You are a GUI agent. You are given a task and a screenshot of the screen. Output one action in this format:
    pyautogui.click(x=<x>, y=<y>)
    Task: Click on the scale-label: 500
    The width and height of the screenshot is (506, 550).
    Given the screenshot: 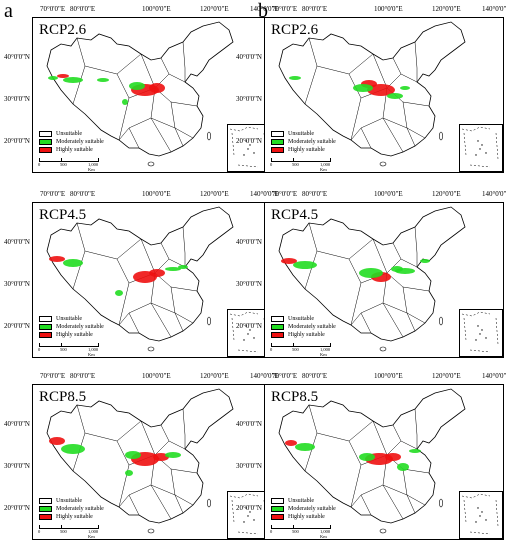 What is the action you would take?
    pyautogui.click(x=63, y=164)
    